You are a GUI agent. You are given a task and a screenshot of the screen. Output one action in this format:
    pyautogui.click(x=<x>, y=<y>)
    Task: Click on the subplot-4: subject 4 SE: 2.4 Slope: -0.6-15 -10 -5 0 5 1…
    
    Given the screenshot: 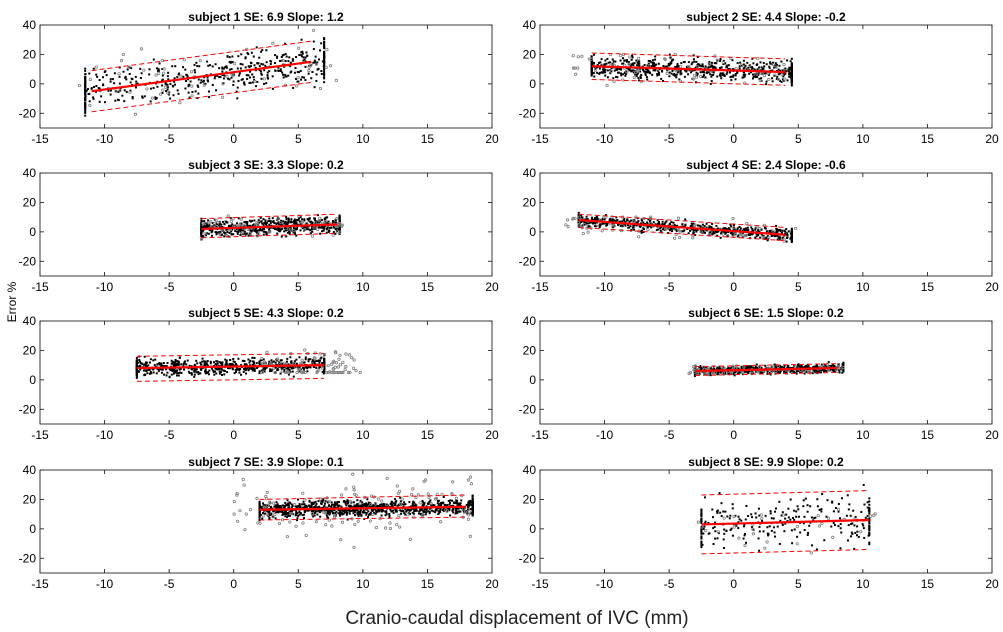 What is the action you would take?
    pyautogui.click(x=759, y=226)
    